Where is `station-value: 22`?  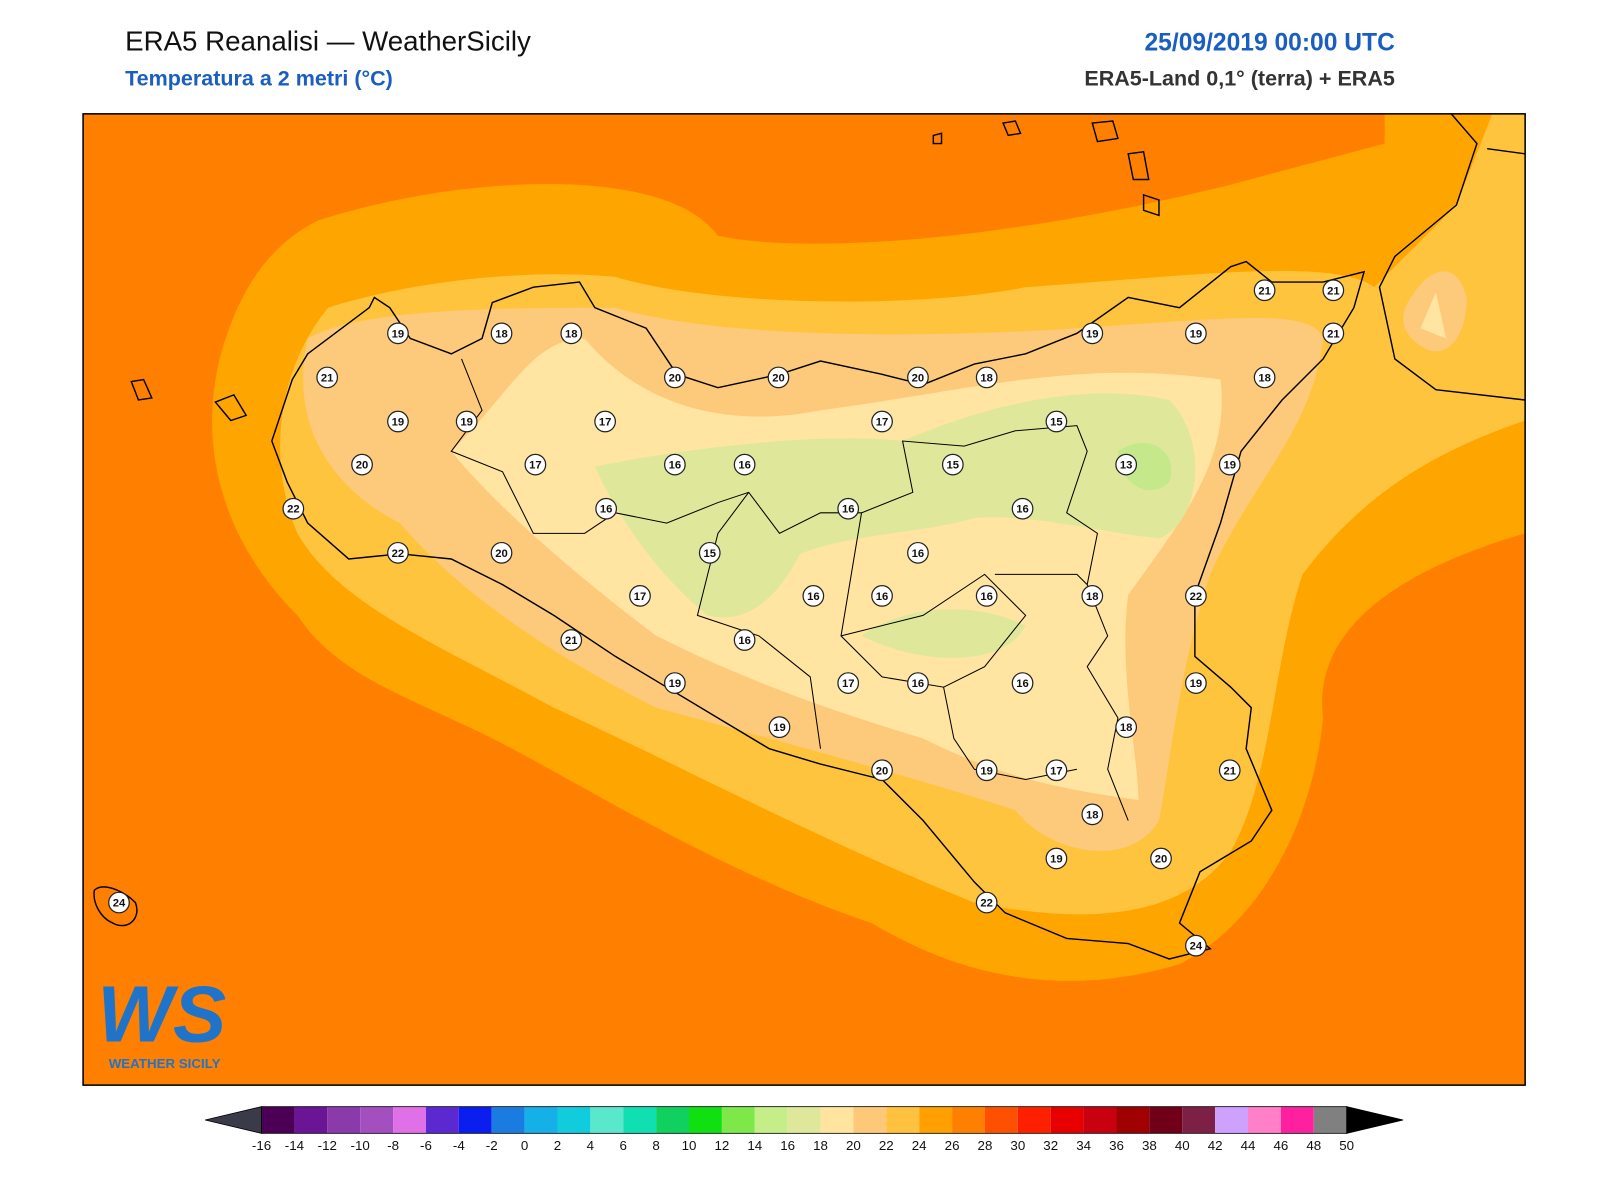
station-value: 22 is located at coordinates (293, 510).